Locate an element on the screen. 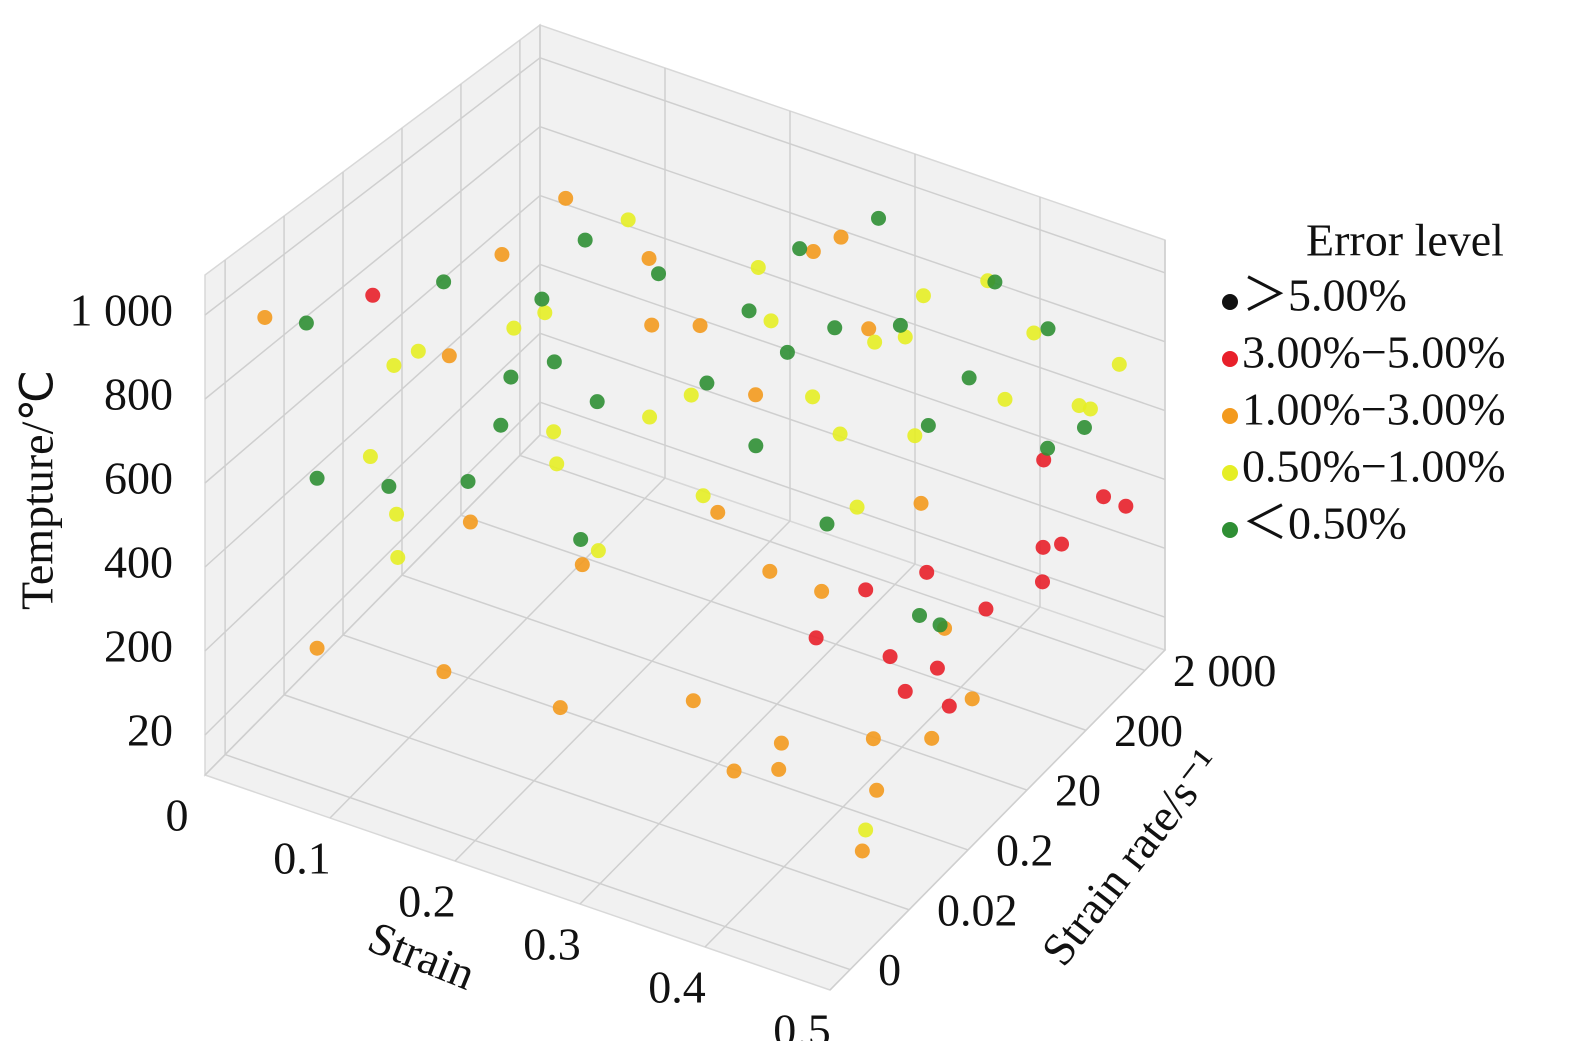 The height and width of the screenshot is (1041, 1575). z-axis-label: Tempture/℃ is located at coordinates (37, 490).